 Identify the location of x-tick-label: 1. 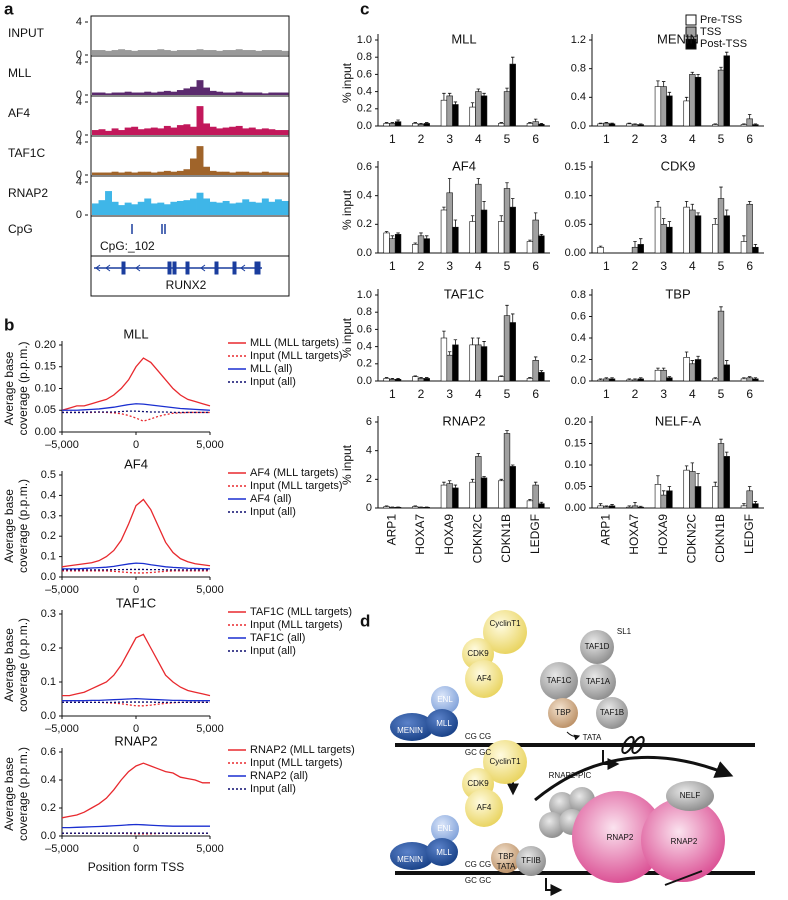
(392, 139).